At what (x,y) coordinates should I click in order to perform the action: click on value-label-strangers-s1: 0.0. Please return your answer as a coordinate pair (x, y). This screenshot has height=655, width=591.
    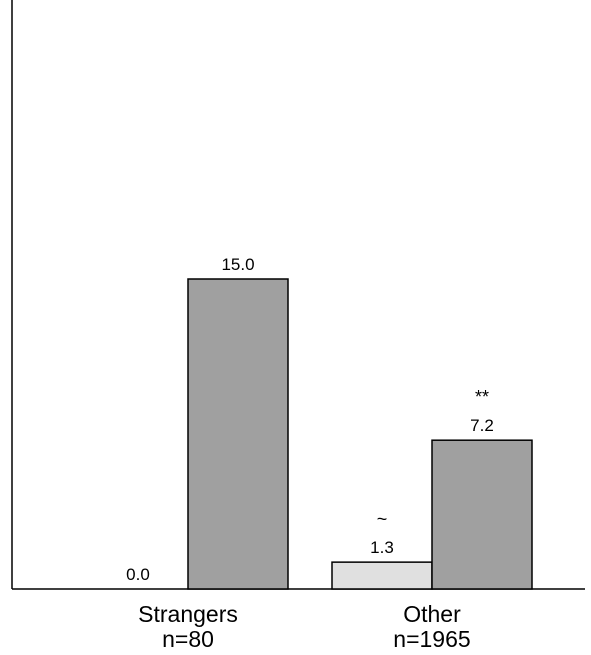
    Looking at the image, I should click on (138, 574).